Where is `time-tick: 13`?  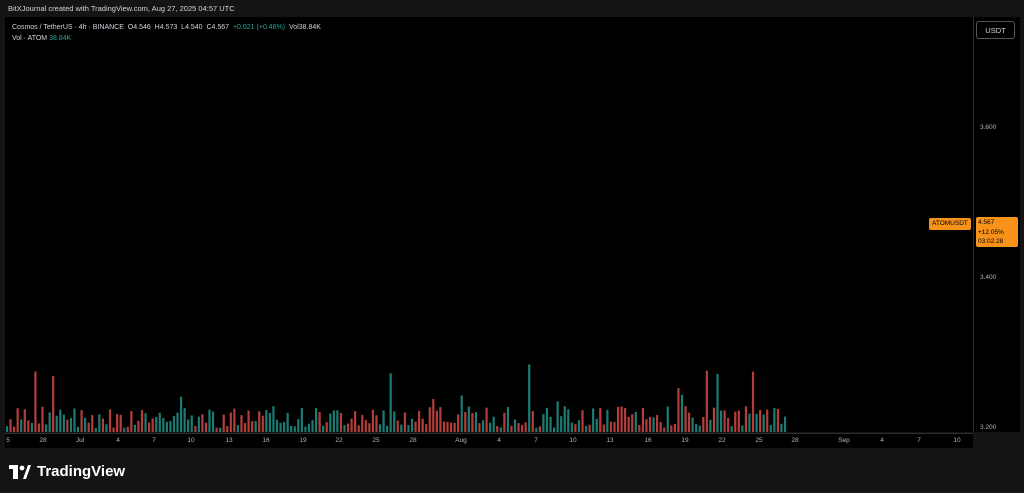
time-tick: 13 is located at coordinates (229, 440).